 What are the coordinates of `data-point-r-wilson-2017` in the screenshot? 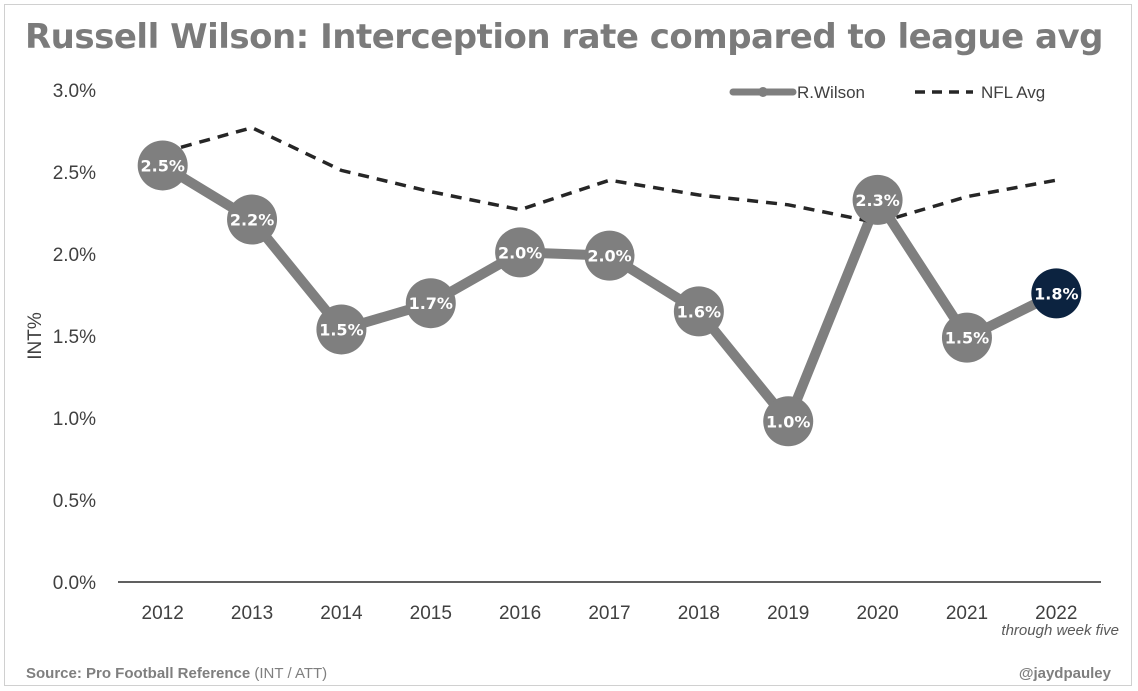 It's located at (609, 255).